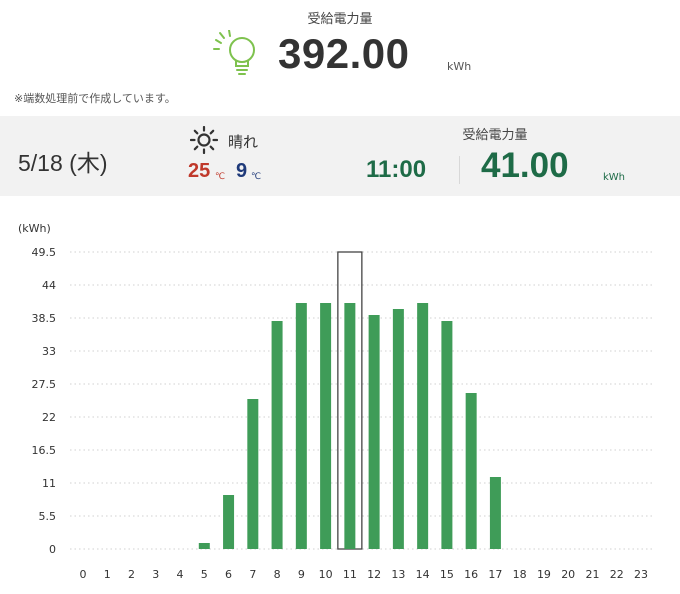 The image size is (680, 594). Describe the element at coordinates (495, 135) in the screenshot. I see `selected-label: 受給電力量` at that location.